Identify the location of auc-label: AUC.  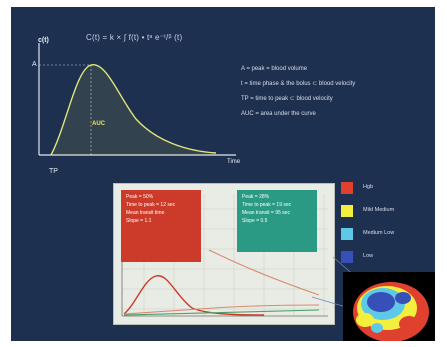
(98, 124).